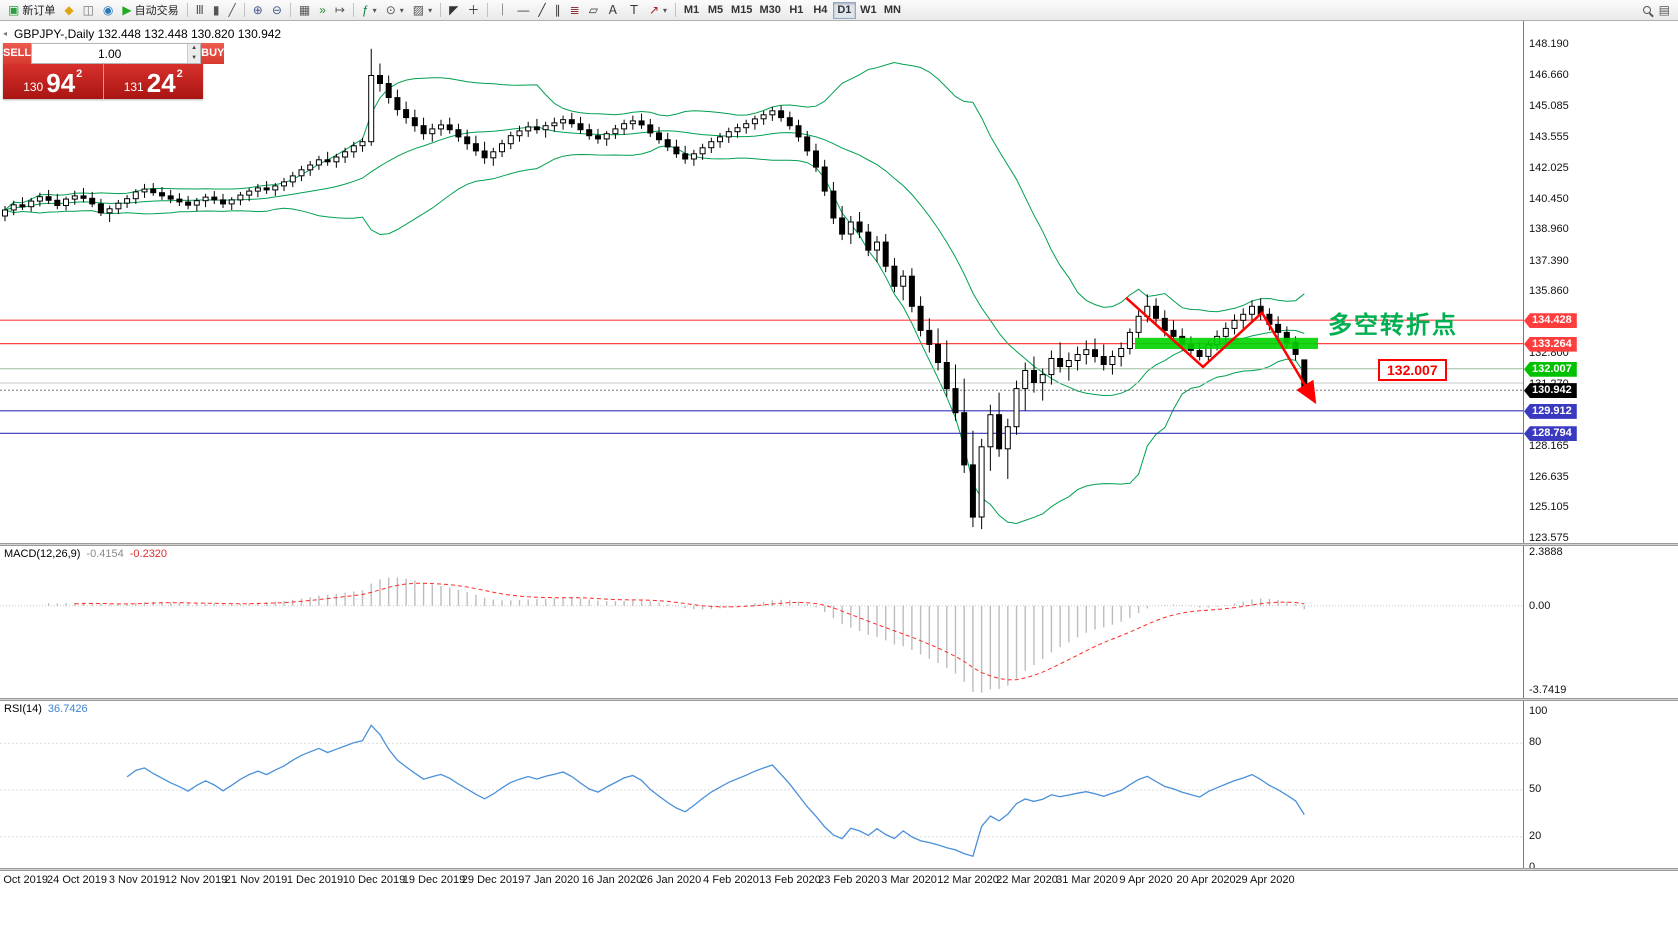  Describe the element at coordinates (1550, 391) in the screenshot. I see `price-level-label: 130.942` at that location.